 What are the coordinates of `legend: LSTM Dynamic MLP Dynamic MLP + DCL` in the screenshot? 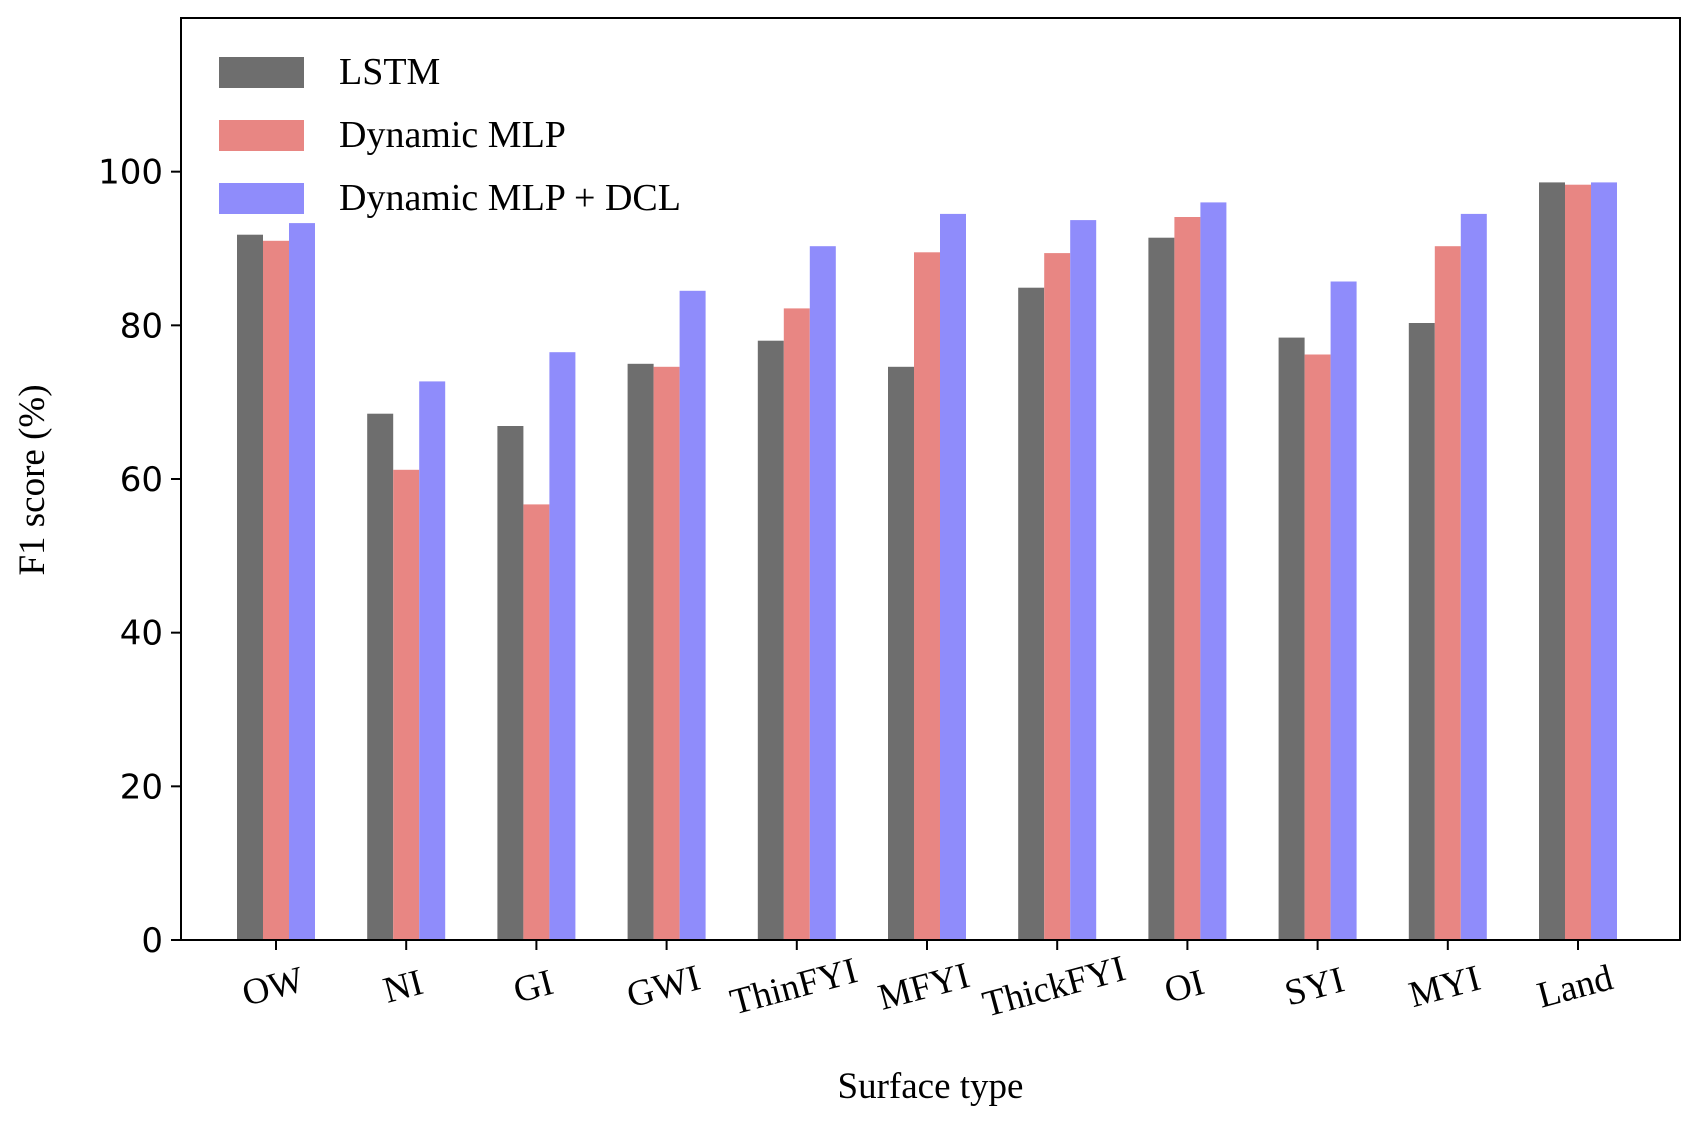 It's located at (450, 135).